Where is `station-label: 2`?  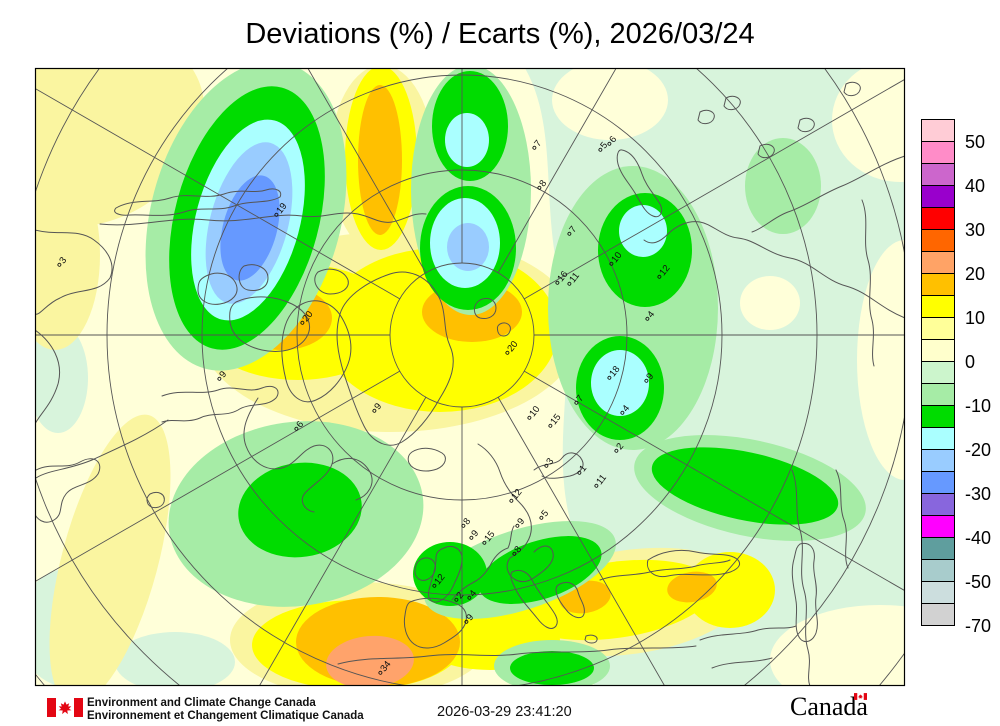
station-label: 2 is located at coordinates (460, 596).